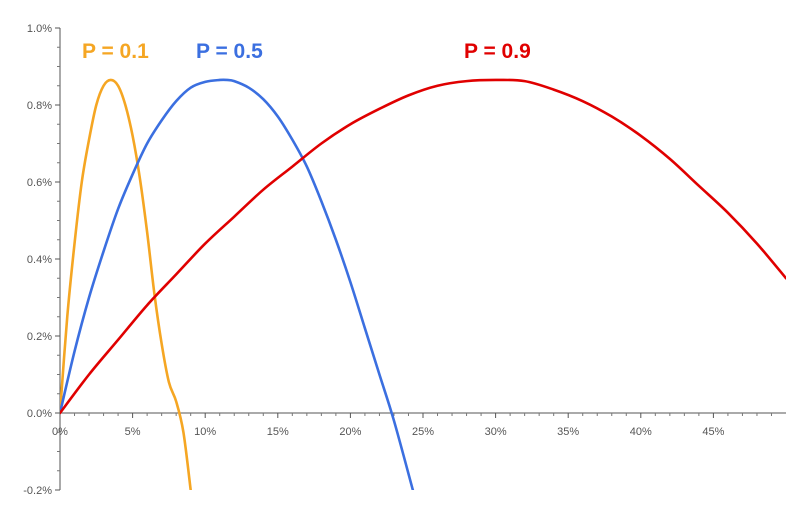 The width and height of the screenshot is (804, 518). I want to click on x-tick-label: 5%, so click(133, 432).